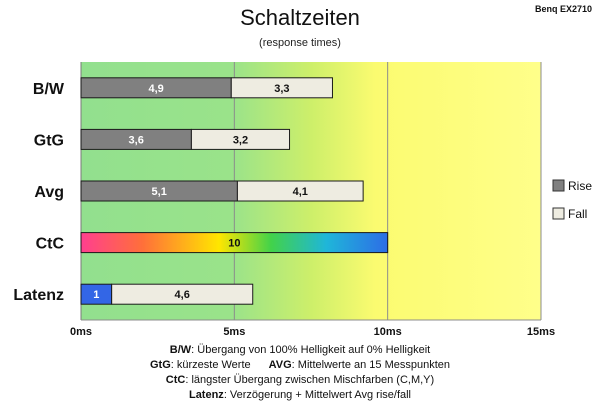 The height and width of the screenshot is (415, 600). I want to click on chart-subtitle: (response times), so click(300, 43).